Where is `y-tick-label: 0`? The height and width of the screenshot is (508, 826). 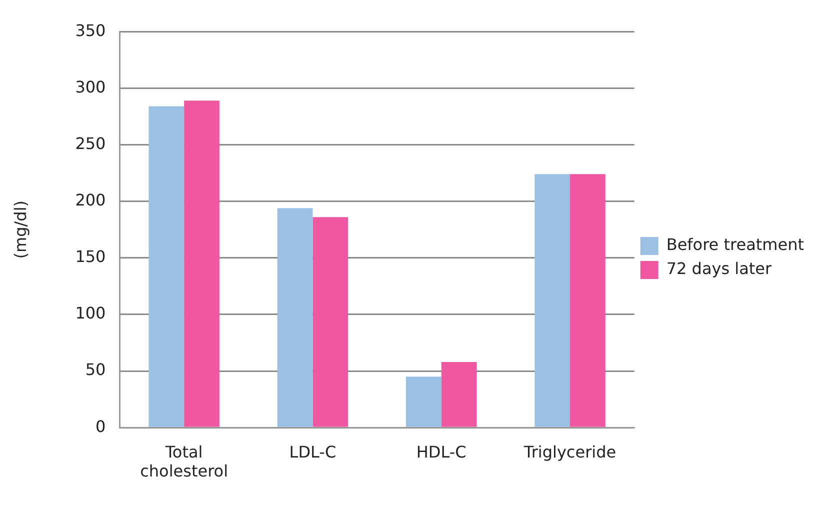 y-tick-label: 0 is located at coordinates (101, 426).